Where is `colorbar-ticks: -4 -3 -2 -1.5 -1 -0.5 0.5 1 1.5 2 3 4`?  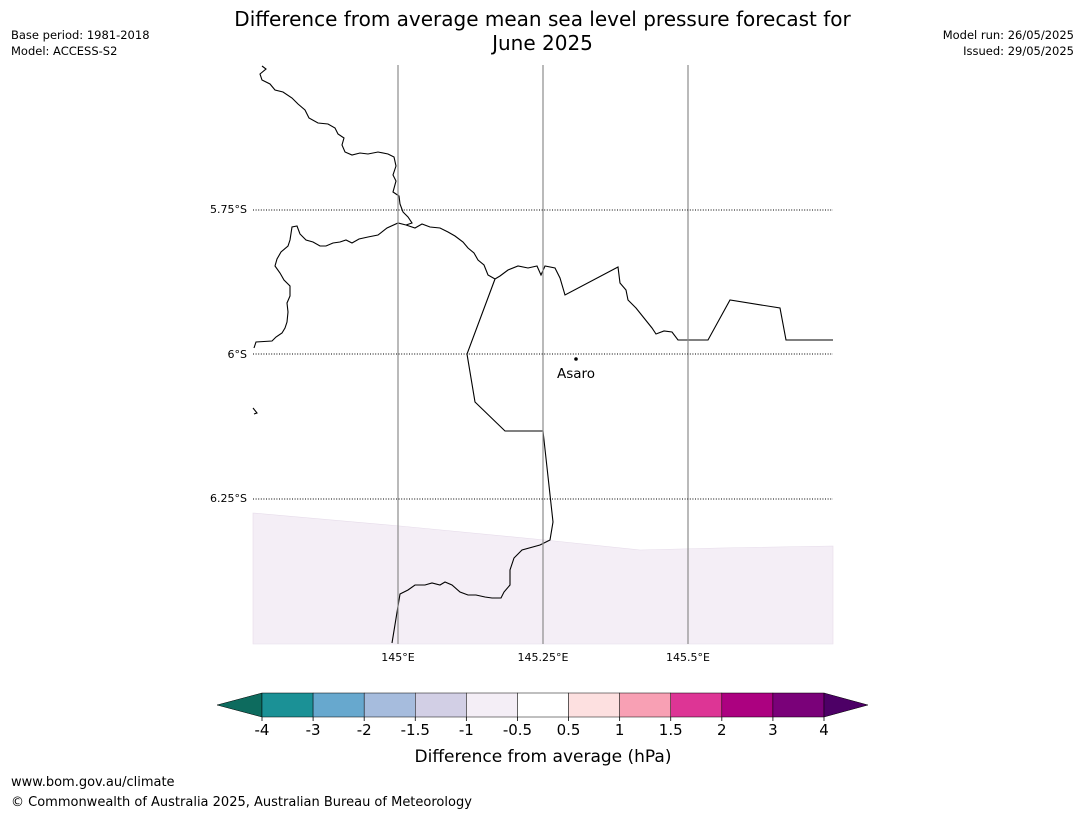
colorbar-ticks: -4 -3 -2 -1.5 -1 -0.5 0.5 1 1.5 2 3 4 is located at coordinates (542, 728).